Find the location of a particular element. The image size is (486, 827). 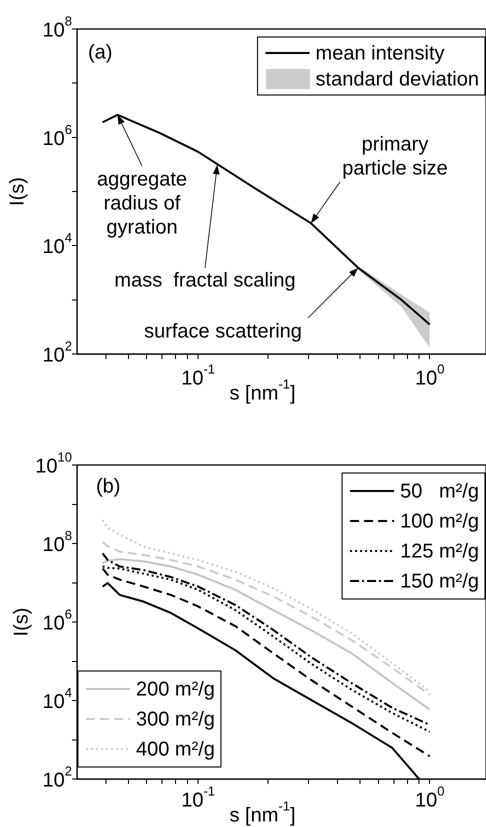

legend-label: mean intensity is located at coordinates (380, 53).